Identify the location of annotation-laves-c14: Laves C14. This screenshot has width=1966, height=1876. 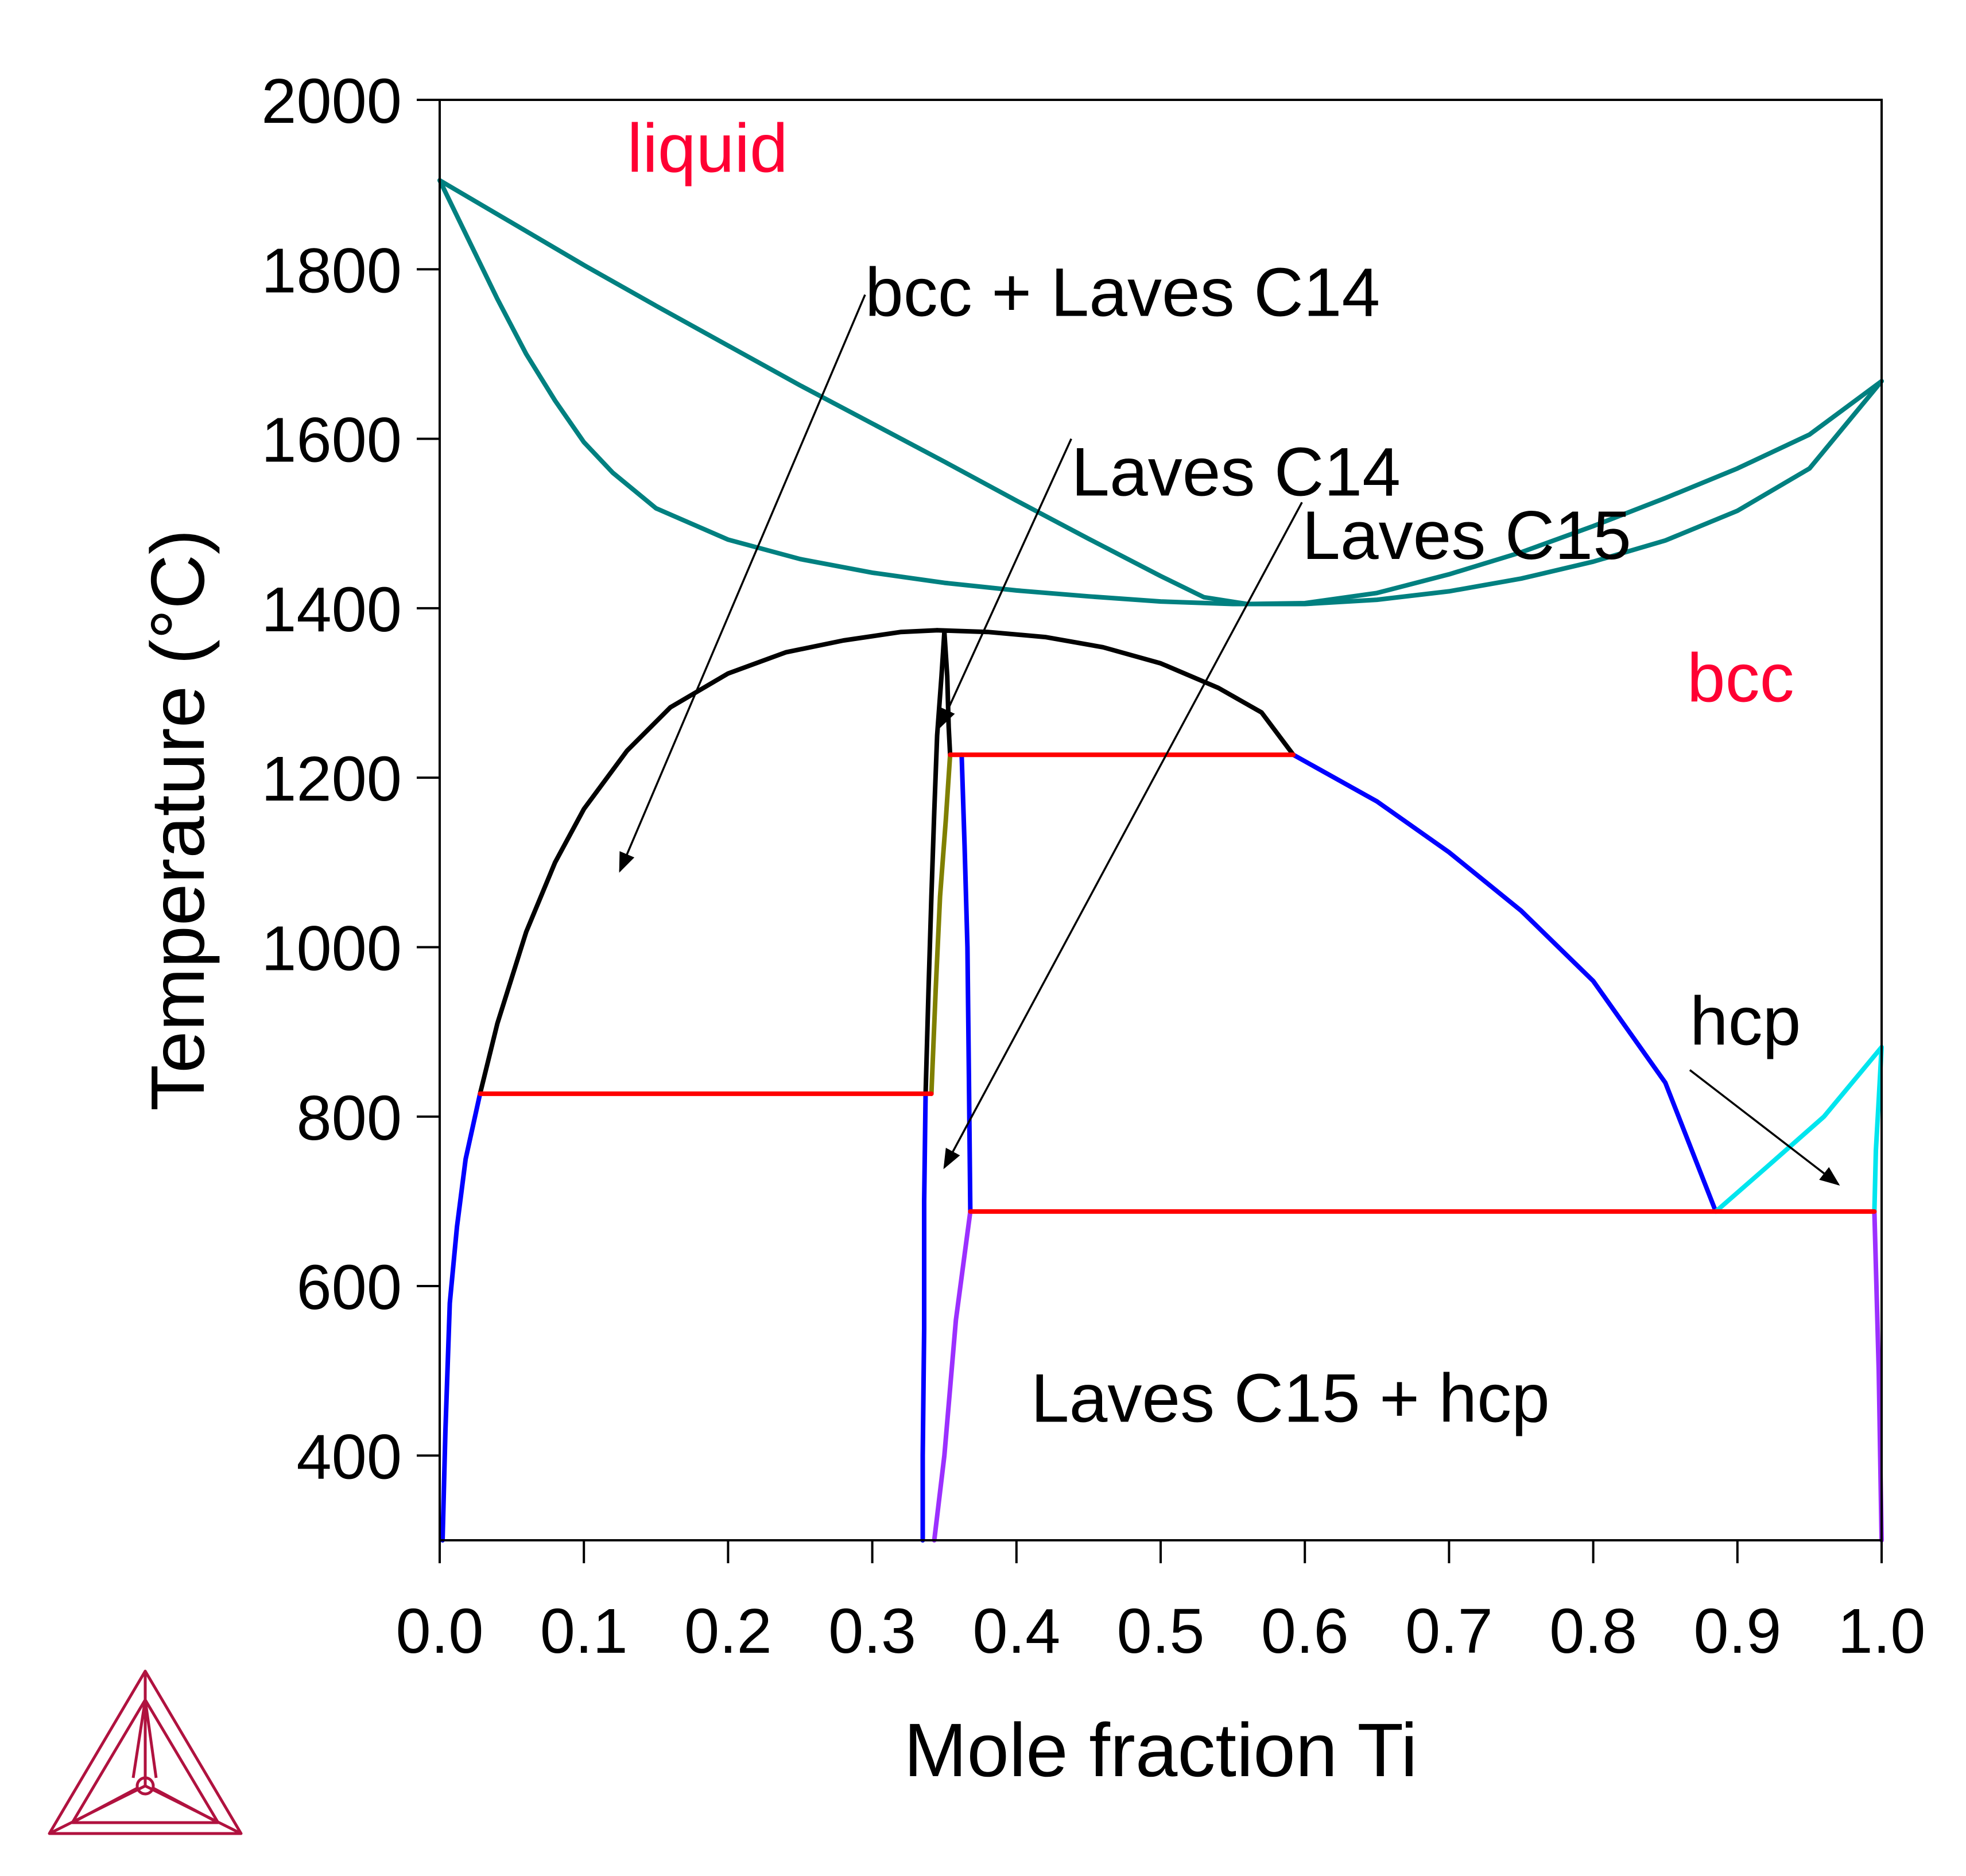
(1236, 472).